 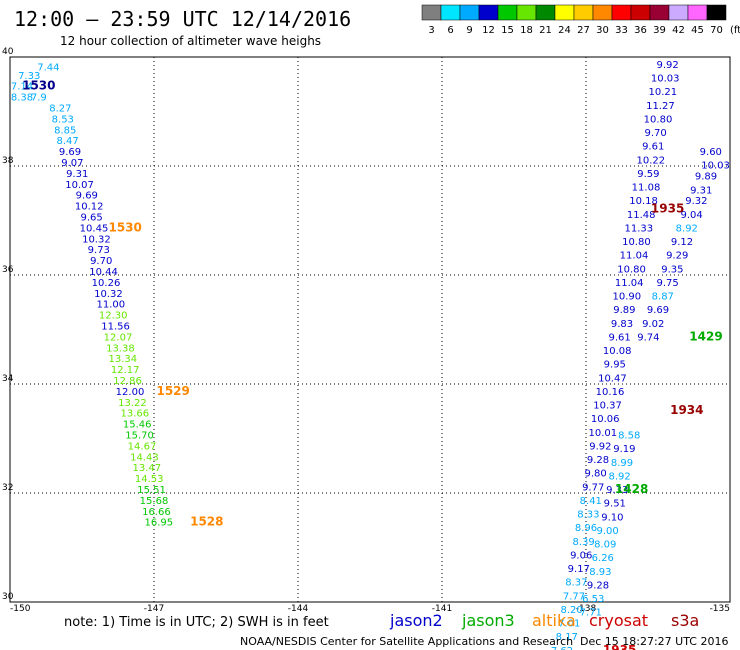 I want to click on wave-height-label: 9.51, so click(x=615, y=504).